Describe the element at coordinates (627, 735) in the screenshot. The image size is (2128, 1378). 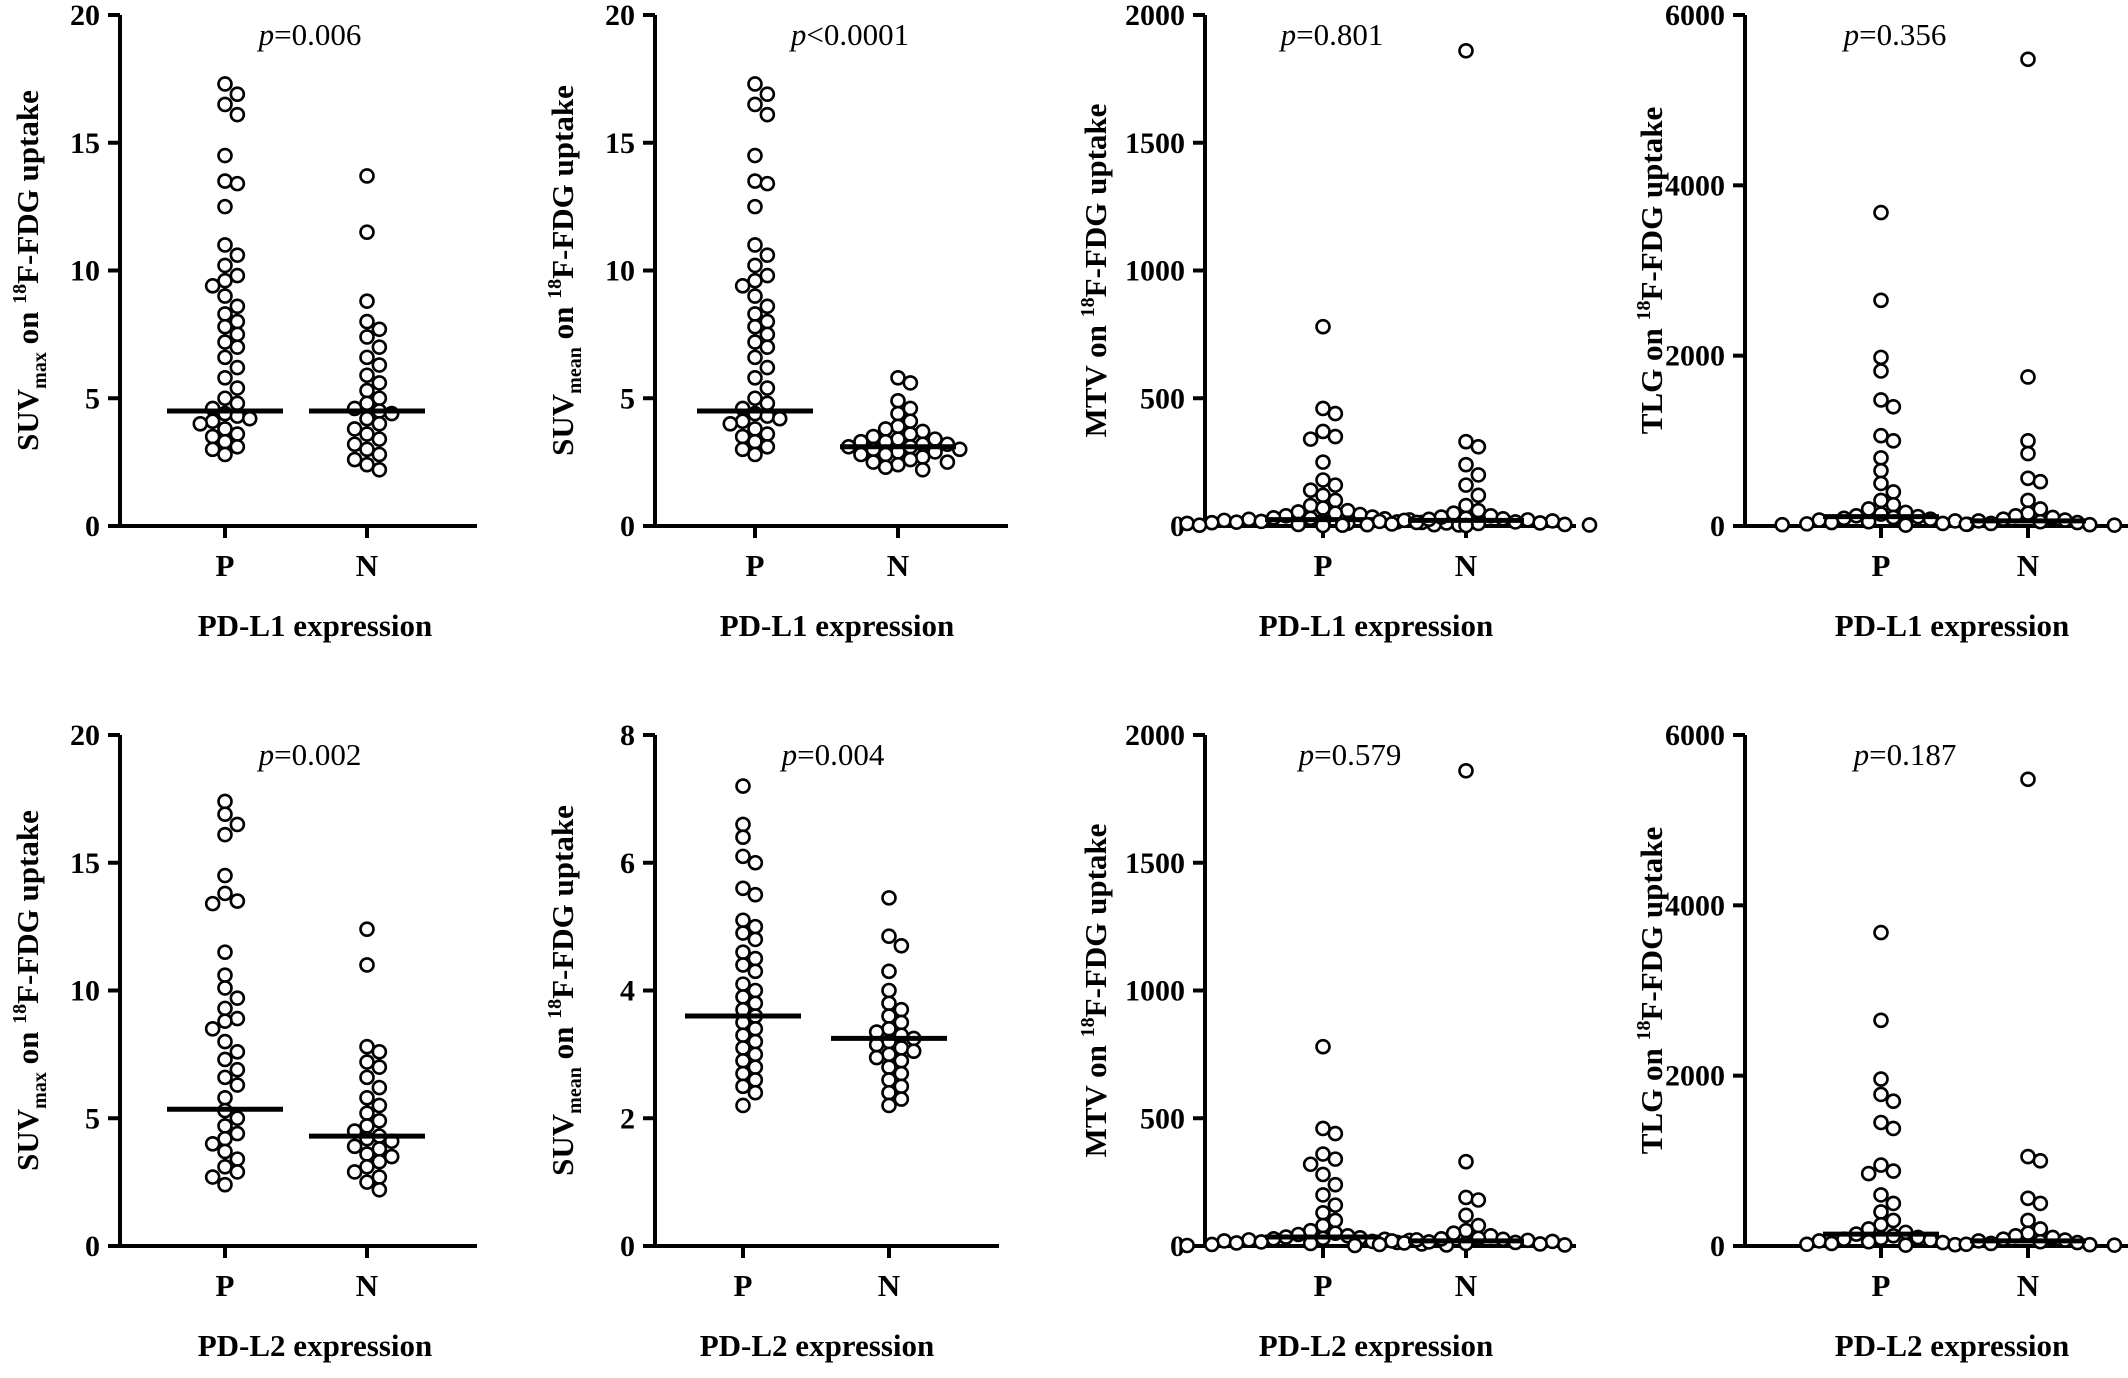
I see `y-tick-label: 8` at that location.